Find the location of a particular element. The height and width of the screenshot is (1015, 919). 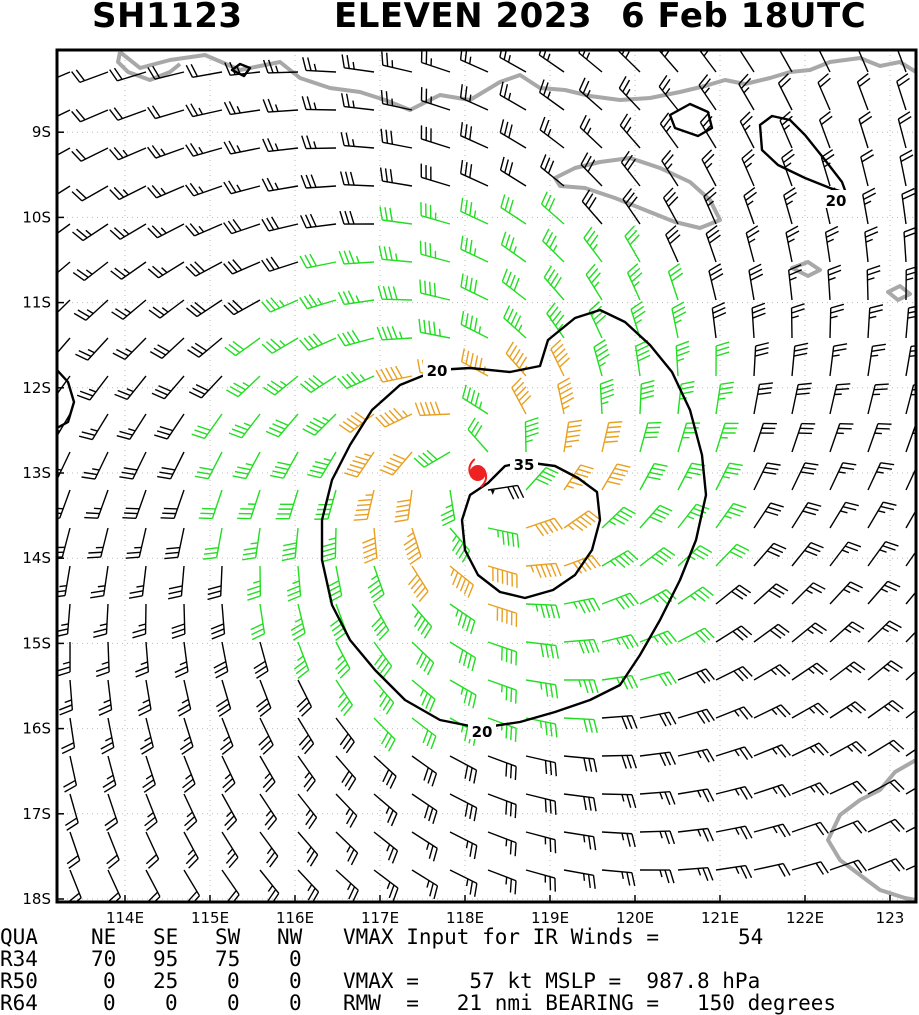

r34-sw: 75 is located at coordinates (227, 959).